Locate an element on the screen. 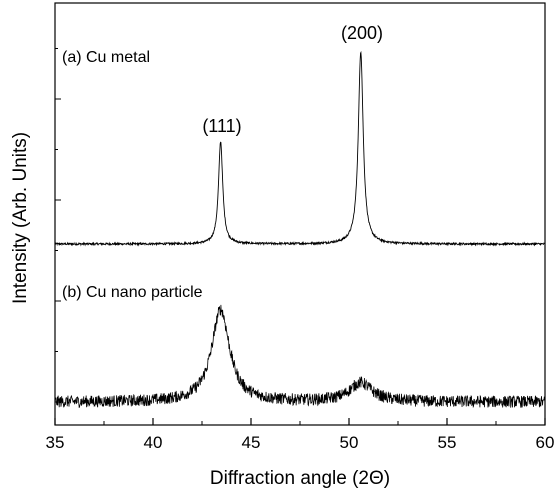 Image resolution: width=555 pixels, height=496 pixels. x-tick-label: 55 is located at coordinates (447, 442).